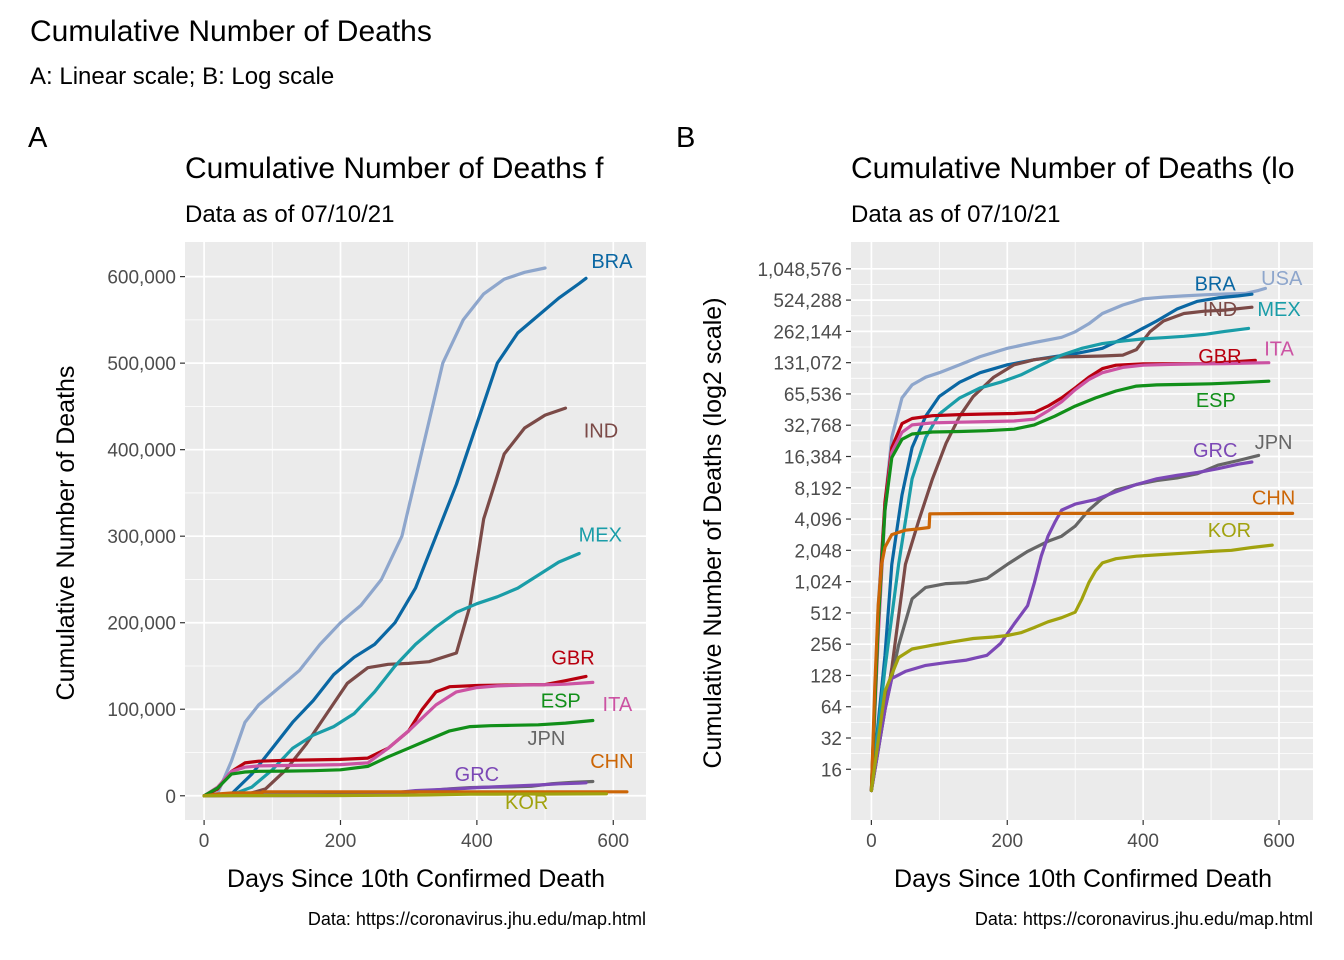 The width and height of the screenshot is (1344, 960). Describe the element at coordinates (818, 551) in the screenshot. I see `y-tick-label: 2,048` at that location.